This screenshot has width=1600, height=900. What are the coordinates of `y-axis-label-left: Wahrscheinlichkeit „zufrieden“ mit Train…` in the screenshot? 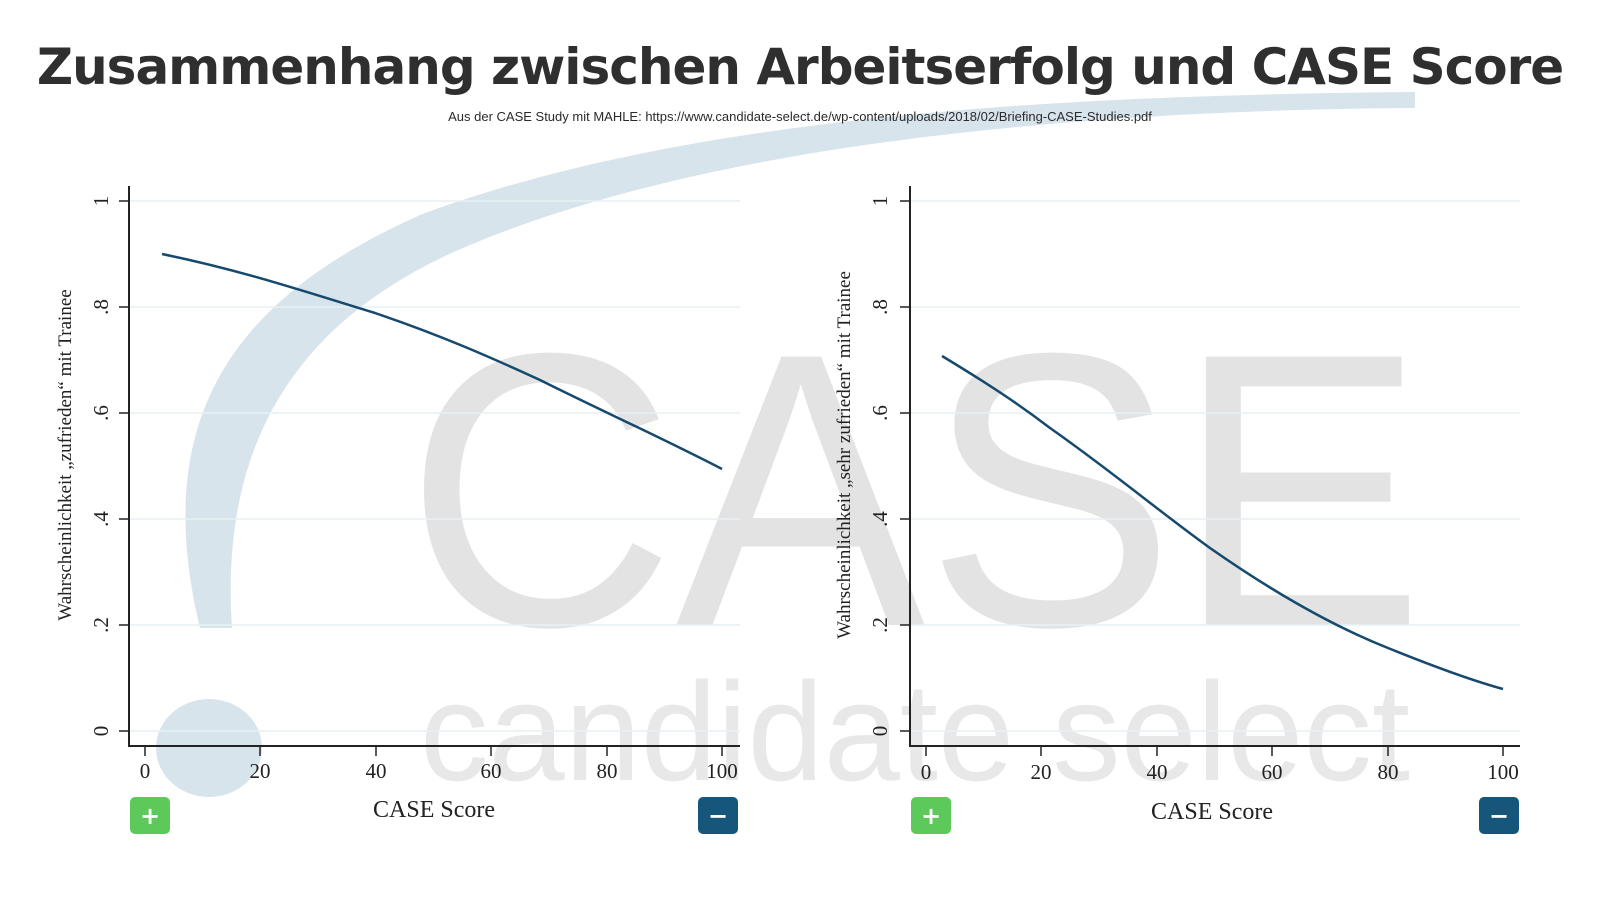 It's located at (65, 454).